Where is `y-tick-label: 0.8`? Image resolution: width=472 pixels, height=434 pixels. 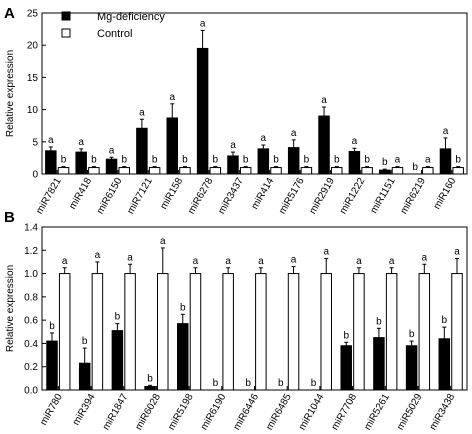
y-tick-label: 0.8 is located at coordinates (31, 297).